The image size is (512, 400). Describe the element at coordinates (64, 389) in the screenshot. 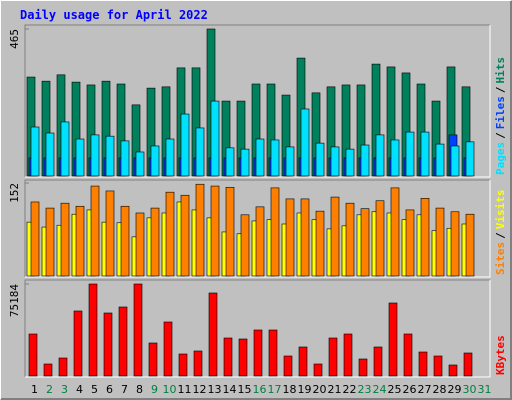

I see `x-tick-label: 3` at that location.